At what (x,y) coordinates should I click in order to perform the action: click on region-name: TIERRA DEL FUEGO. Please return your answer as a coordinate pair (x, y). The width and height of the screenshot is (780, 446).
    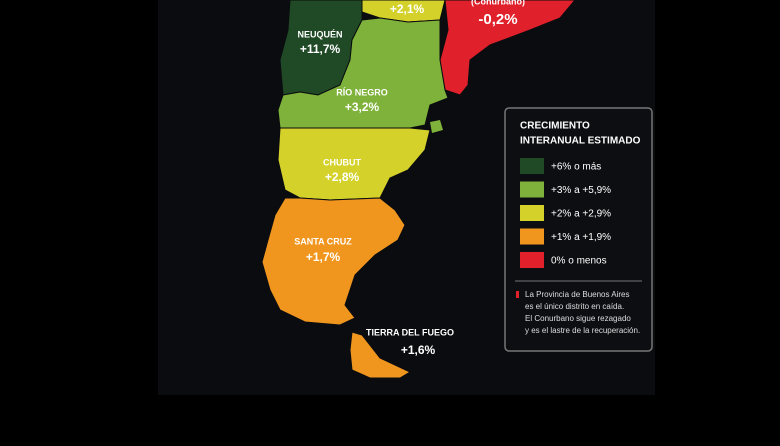
    Looking at the image, I should click on (410, 332).